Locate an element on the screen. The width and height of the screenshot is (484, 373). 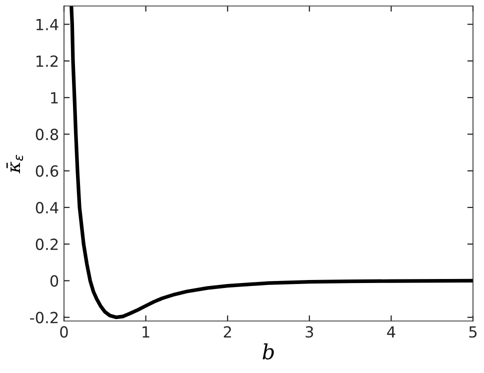
x-tick-label: 5 is located at coordinates (473, 332).